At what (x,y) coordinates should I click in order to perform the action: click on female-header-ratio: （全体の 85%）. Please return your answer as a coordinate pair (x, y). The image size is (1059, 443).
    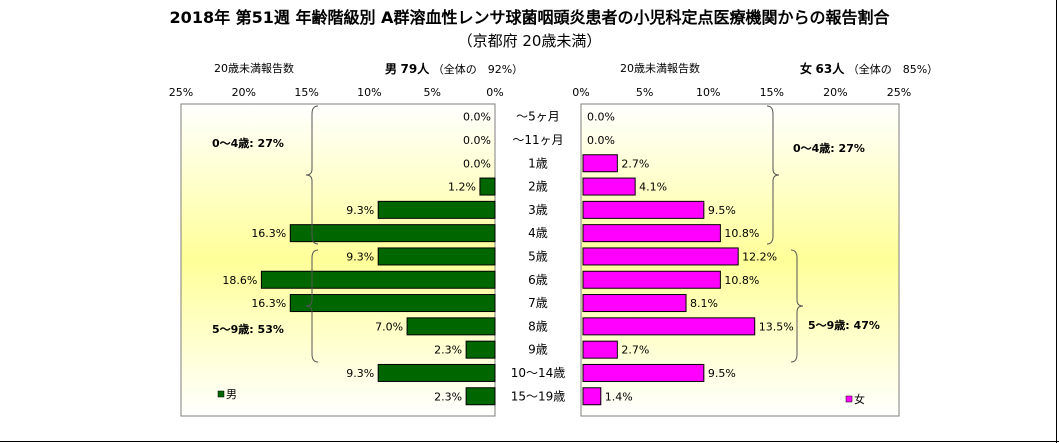
    Looking at the image, I should click on (893, 69).